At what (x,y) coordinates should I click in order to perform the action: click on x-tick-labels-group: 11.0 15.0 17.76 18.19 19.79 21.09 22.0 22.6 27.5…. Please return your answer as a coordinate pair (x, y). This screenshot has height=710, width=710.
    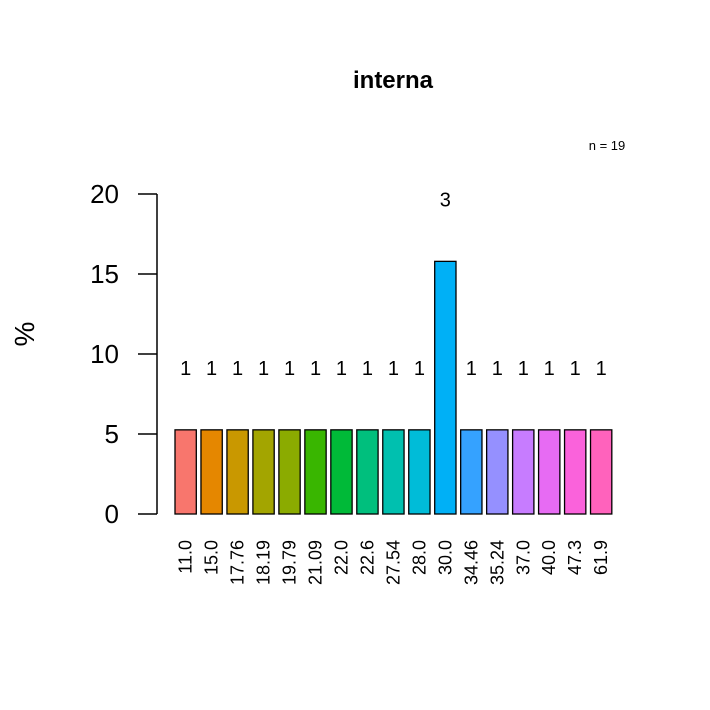
    Looking at the image, I should click on (394, 562).